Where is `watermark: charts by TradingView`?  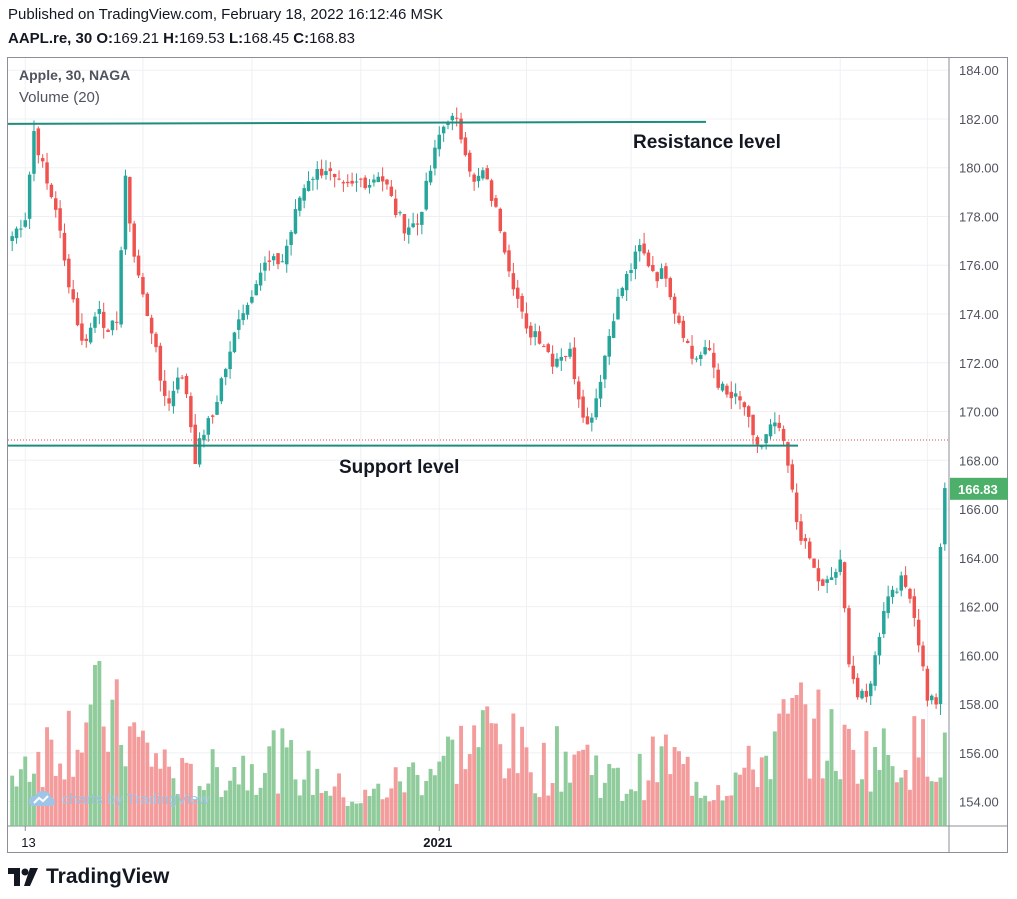
watermark: charts by TradingView is located at coordinates (118, 799).